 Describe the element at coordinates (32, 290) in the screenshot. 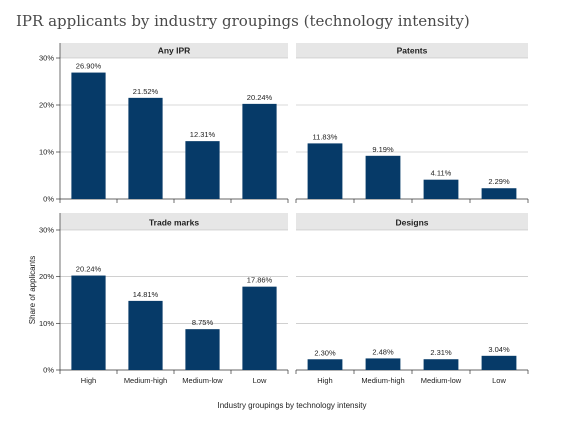

I see `y-axis-title: Share of applicants` at that location.